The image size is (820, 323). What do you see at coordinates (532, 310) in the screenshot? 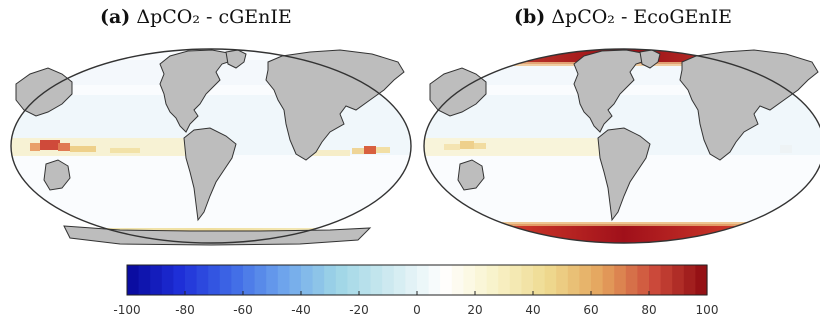
I see `colorbar-tick-label: 40` at bounding box center [532, 310].